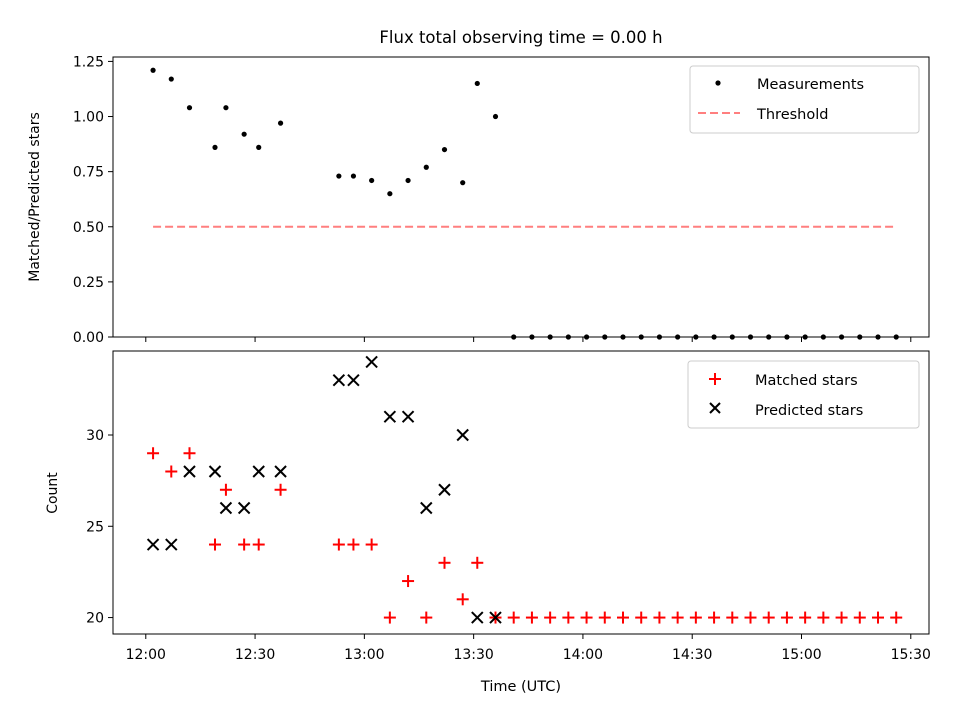 The height and width of the screenshot is (720, 960). Describe the element at coordinates (88, 338) in the screenshot. I see `y-tick-label: 0.00` at that location.